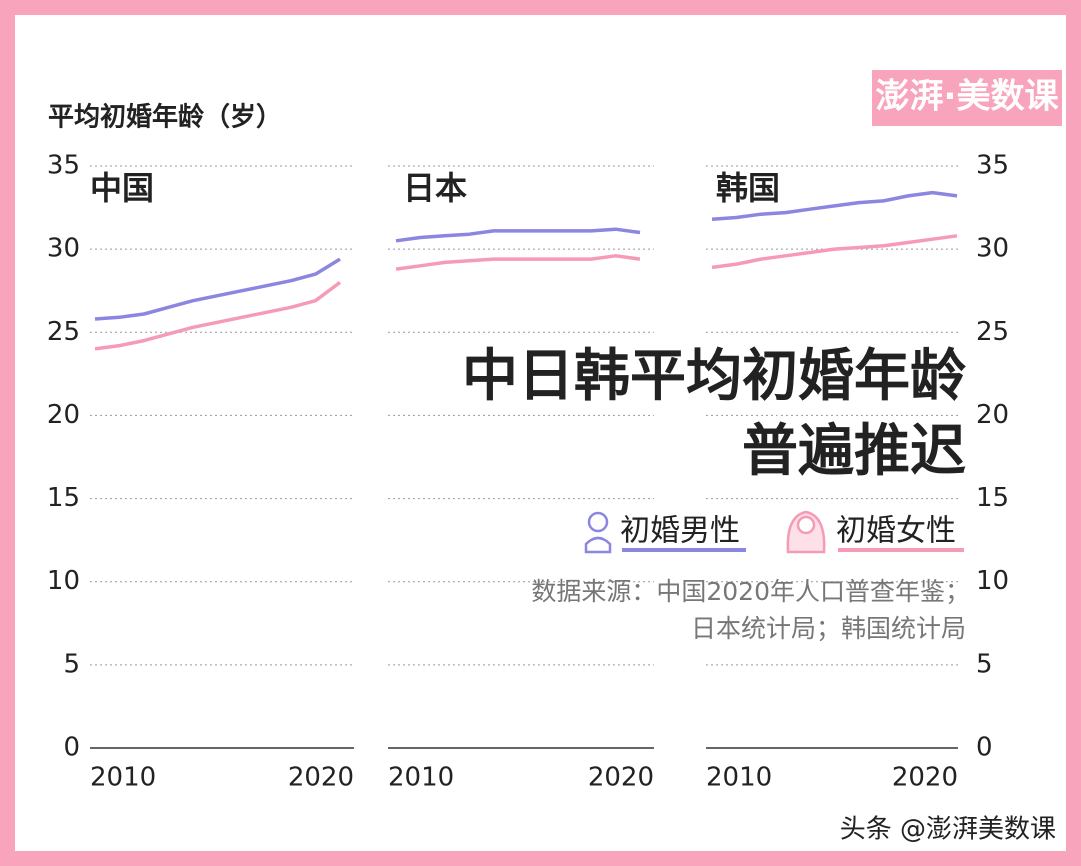 Image resolution: width=1081 pixels, height=866 pixels. Describe the element at coordinates (828, 628) in the screenshot. I see `source: 日本统计局；韩国统计局` at that location.